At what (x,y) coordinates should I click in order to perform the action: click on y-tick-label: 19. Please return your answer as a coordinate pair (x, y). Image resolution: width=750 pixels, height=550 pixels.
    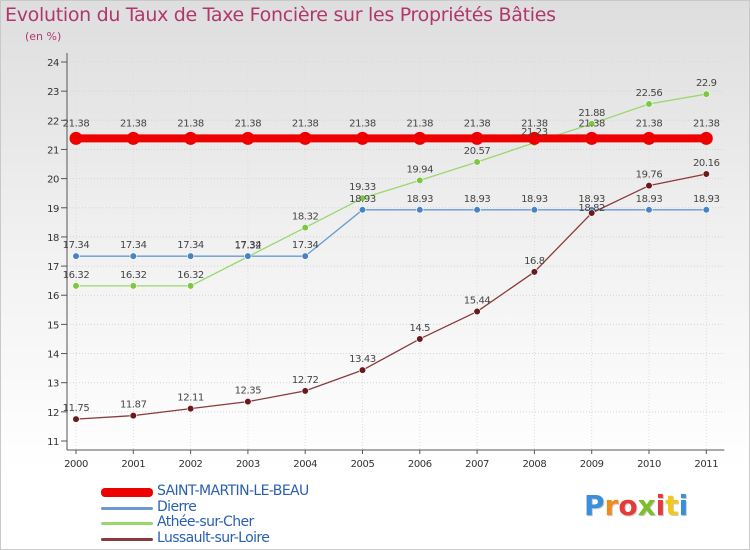
    Looking at the image, I should click on (53, 209).